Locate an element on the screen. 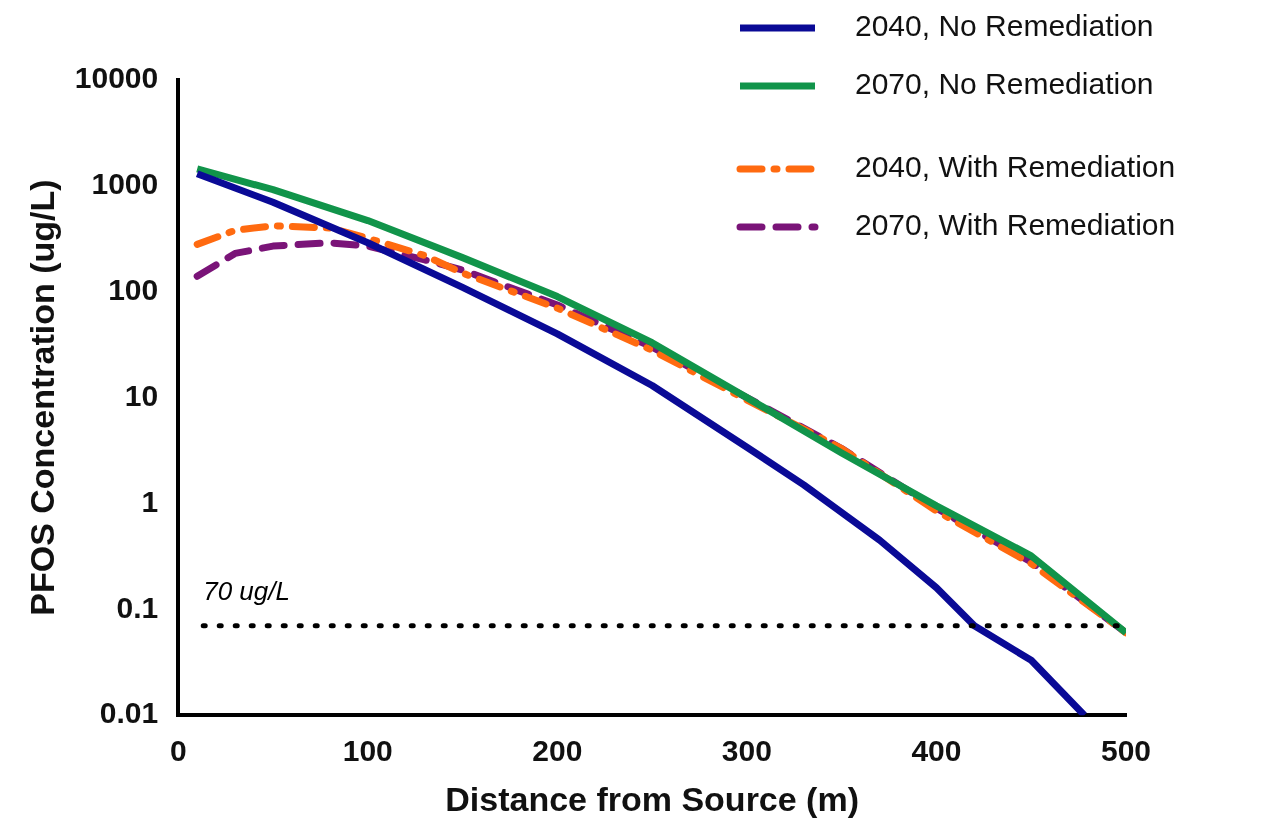 Image resolution: width=1276 pixels, height=836 pixels. y-tick-label: 1000 is located at coordinates (125, 184).